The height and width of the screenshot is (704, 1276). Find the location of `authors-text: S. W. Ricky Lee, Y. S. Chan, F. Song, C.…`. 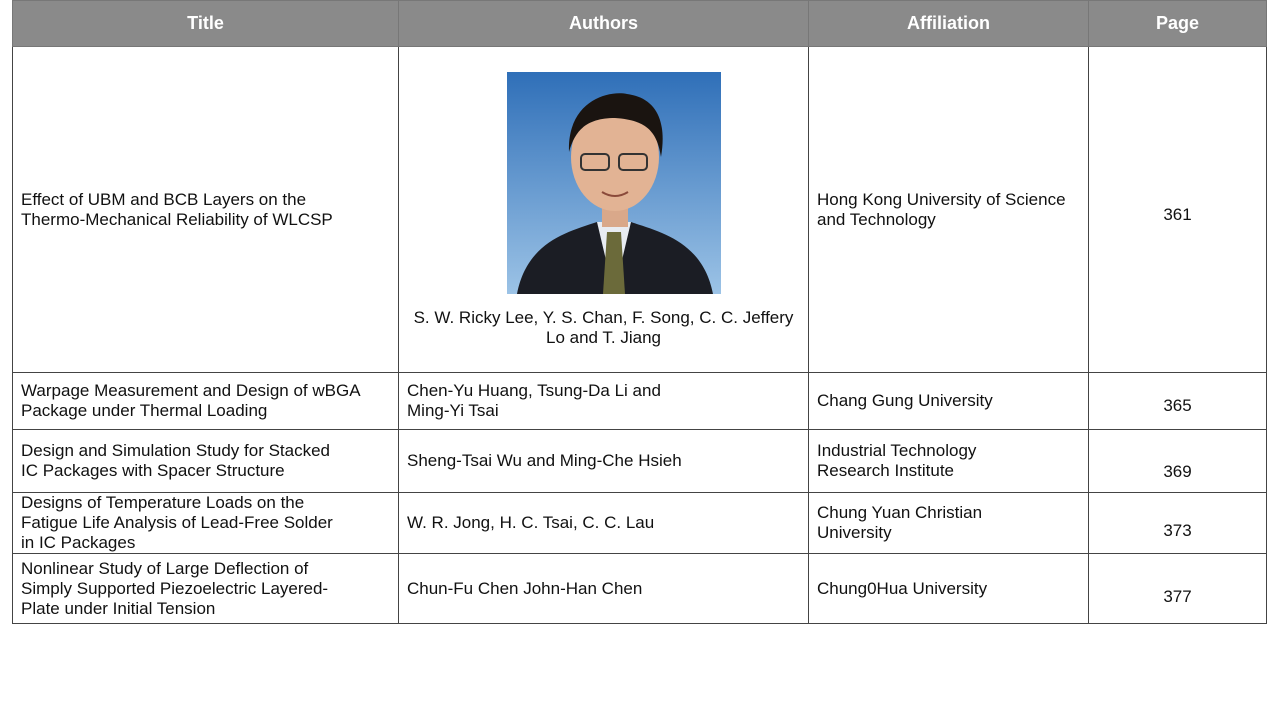

authors-text: S. W. Ricky Lee, Y. S. Chan, F. Song, C.… is located at coordinates (603, 327).